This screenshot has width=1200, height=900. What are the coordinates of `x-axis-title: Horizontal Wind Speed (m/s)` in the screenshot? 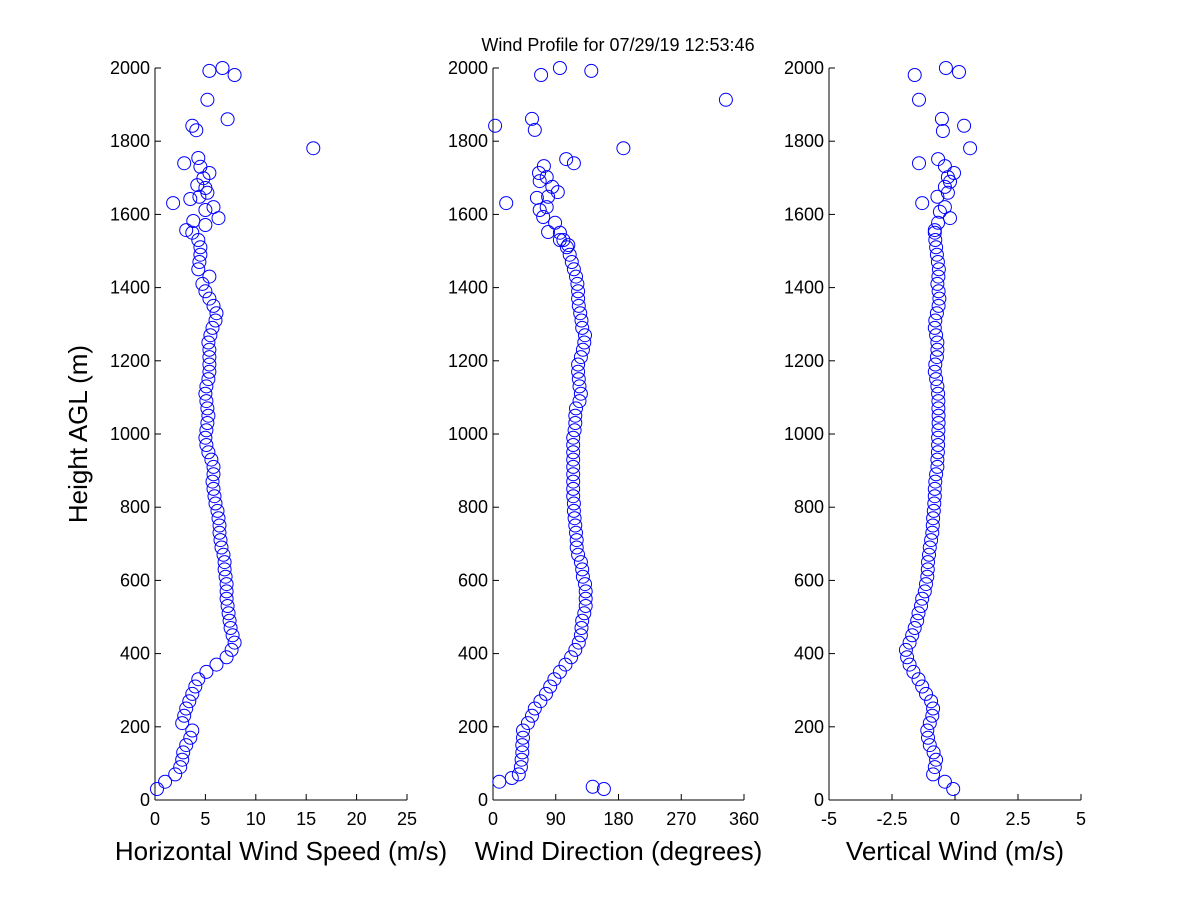 It's located at (281, 851).